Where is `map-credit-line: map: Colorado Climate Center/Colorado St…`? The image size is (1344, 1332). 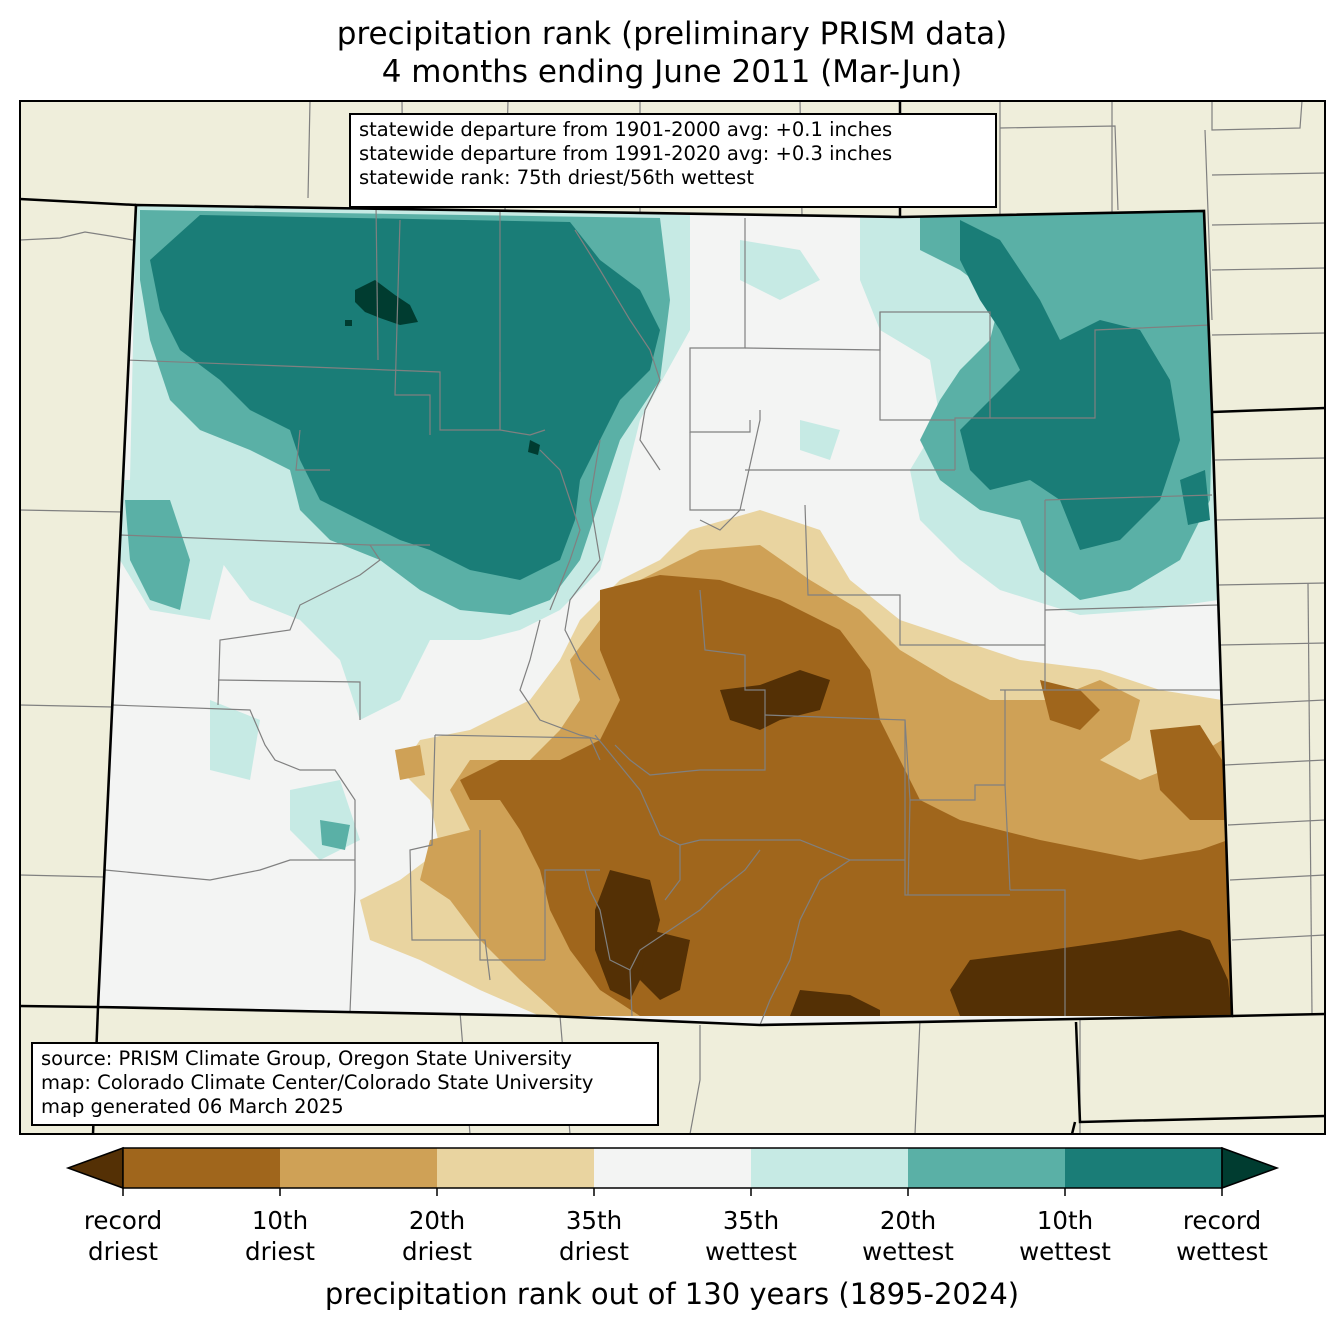 map-credit-line: map: Colorado Climate Center/Colorado St… is located at coordinates (317, 1082).